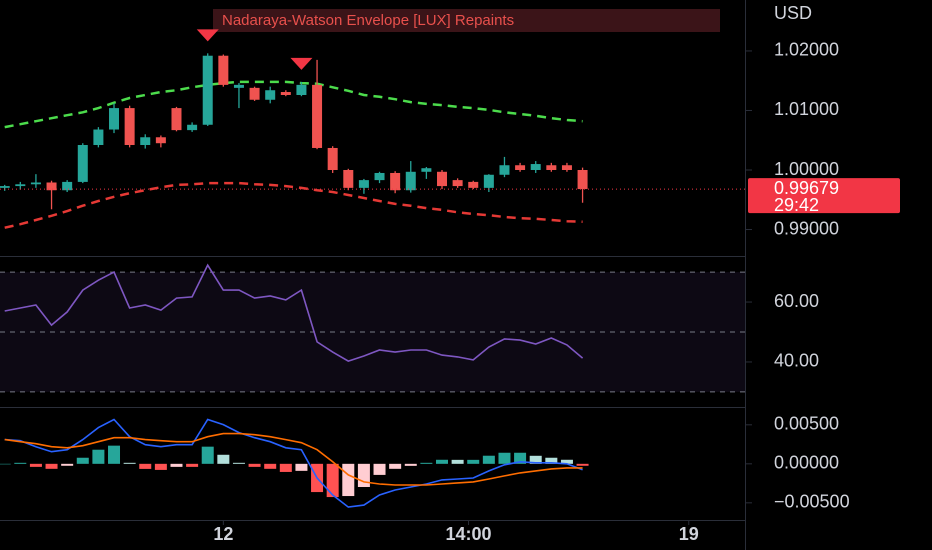 This screenshot has width=932, height=550. What do you see at coordinates (793, 13) in the screenshot?
I see `currency: USD` at bounding box center [793, 13].